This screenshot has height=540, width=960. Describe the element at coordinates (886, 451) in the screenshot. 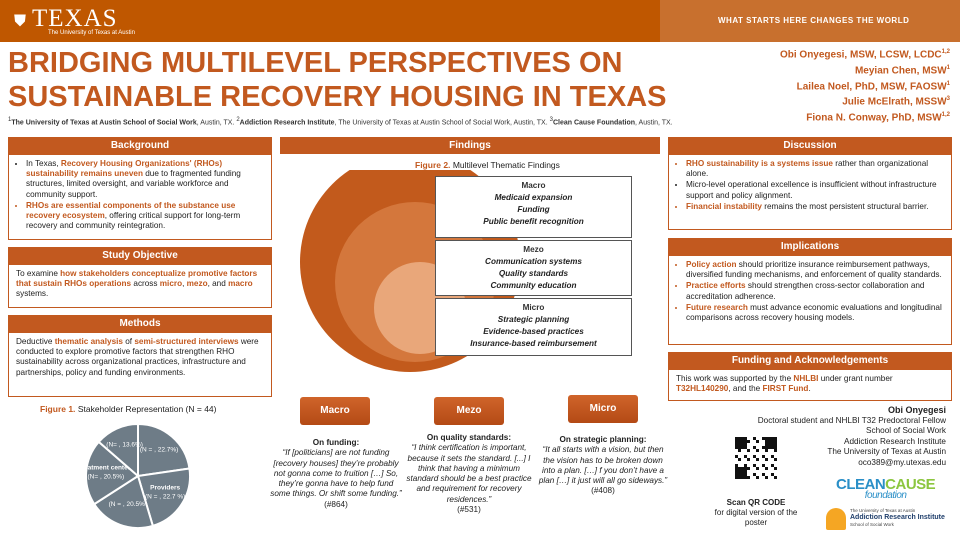

I see `contact-line: The University of Texas at Austin` at that location.